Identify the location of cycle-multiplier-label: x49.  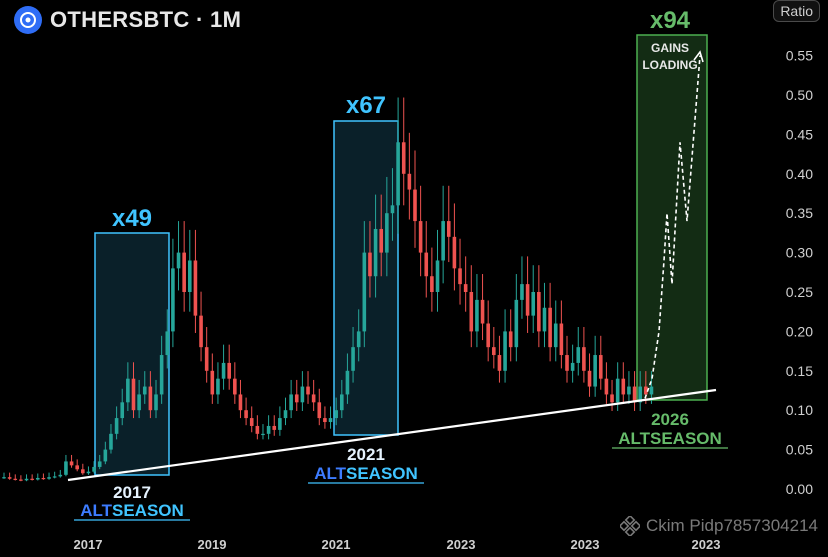
(132, 218).